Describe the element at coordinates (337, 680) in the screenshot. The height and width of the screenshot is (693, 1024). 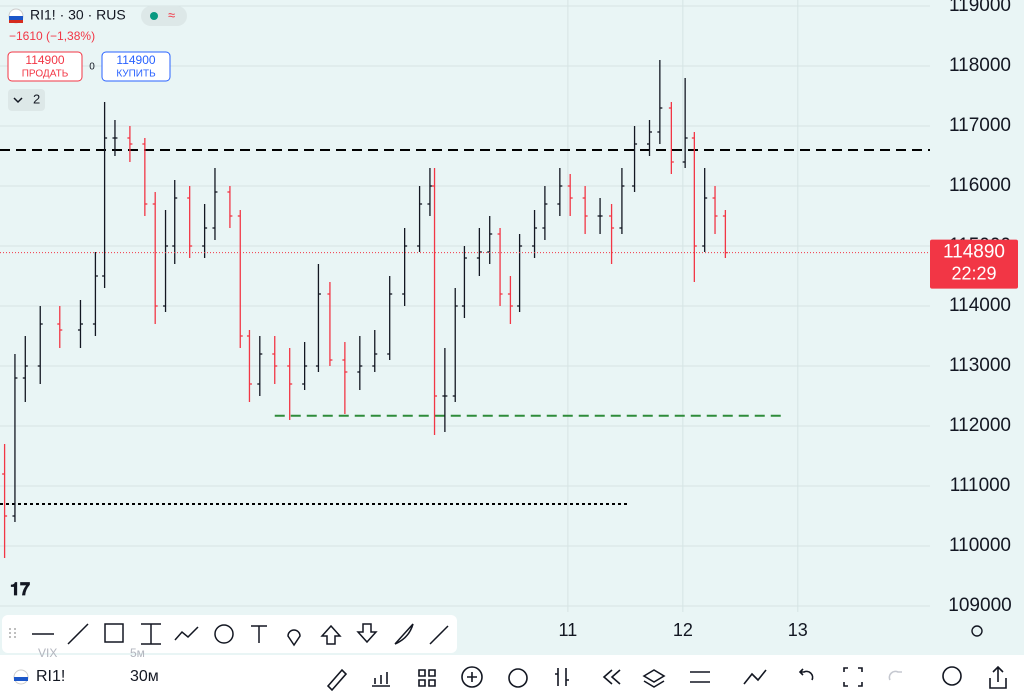
I see `draw-btn` at that location.